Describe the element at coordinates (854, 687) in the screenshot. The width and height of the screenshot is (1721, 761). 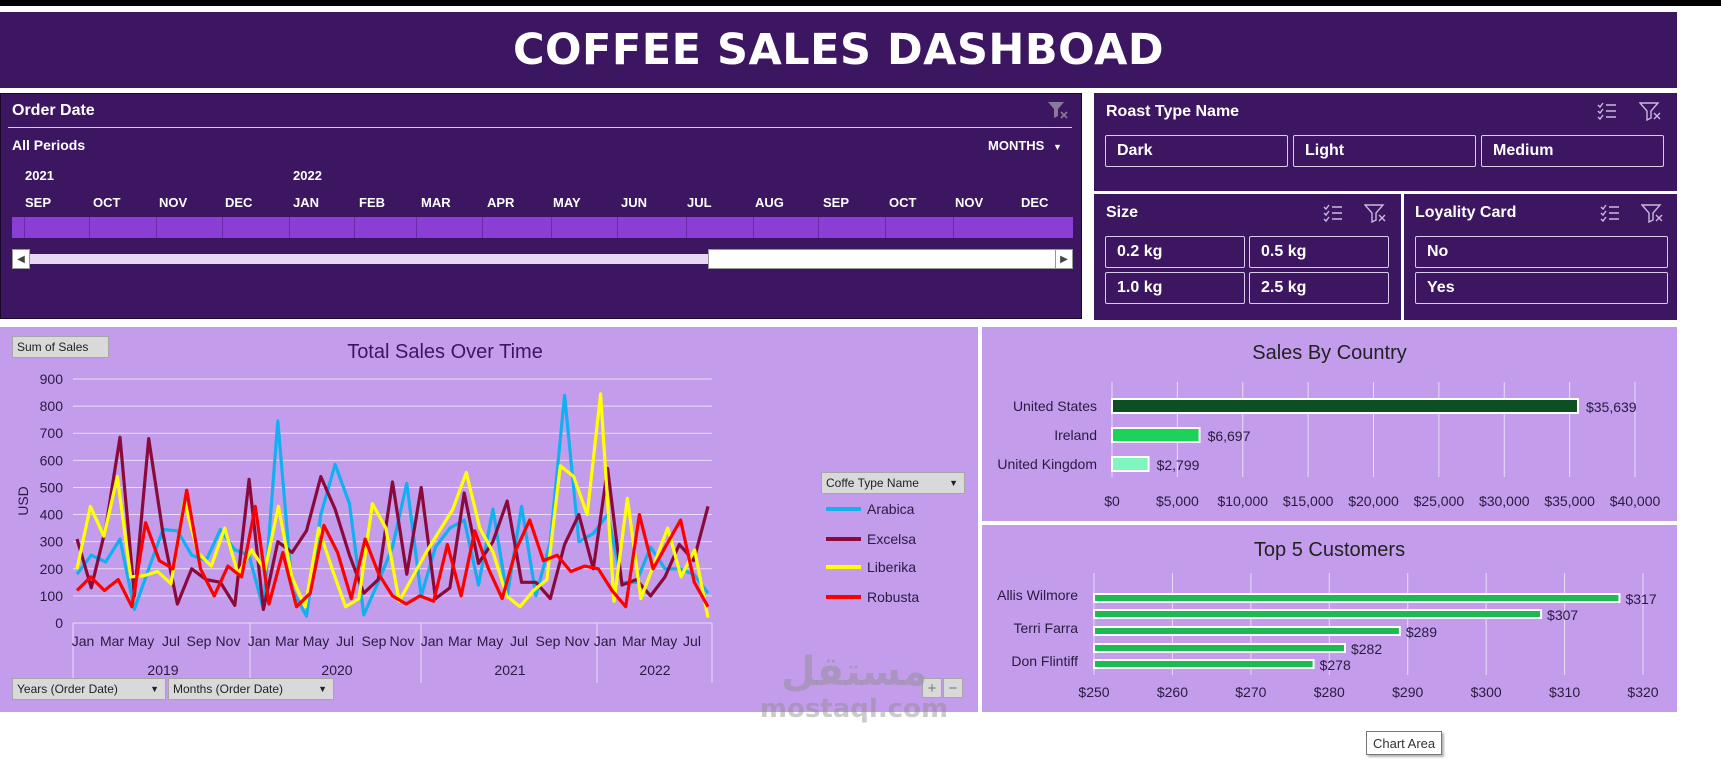
I see `watermark: مستقل mostaql.com` at that location.